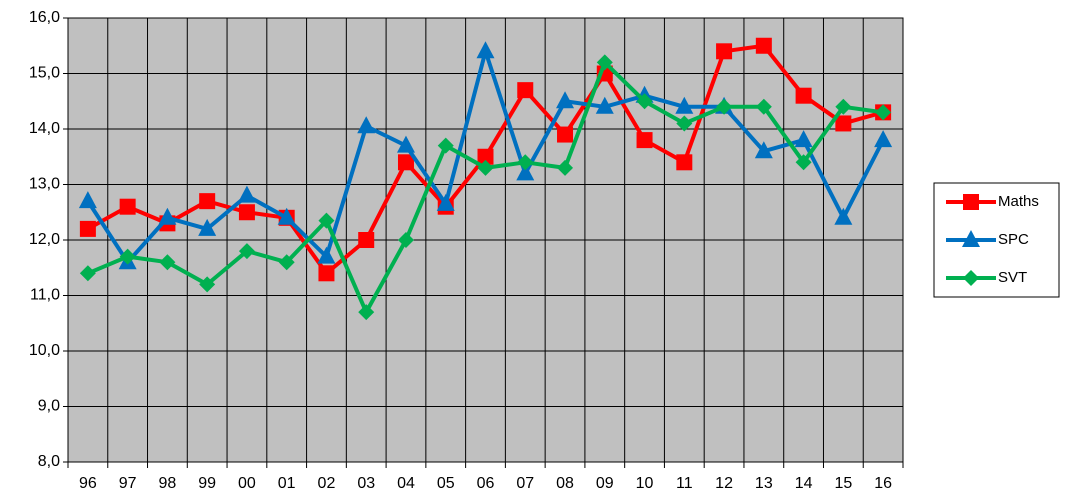 This screenshot has height=501, width=1067. What do you see at coordinates (565, 483) in the screenshot?
I see `x-tick-label: 08` at bounding box center [565, 483].